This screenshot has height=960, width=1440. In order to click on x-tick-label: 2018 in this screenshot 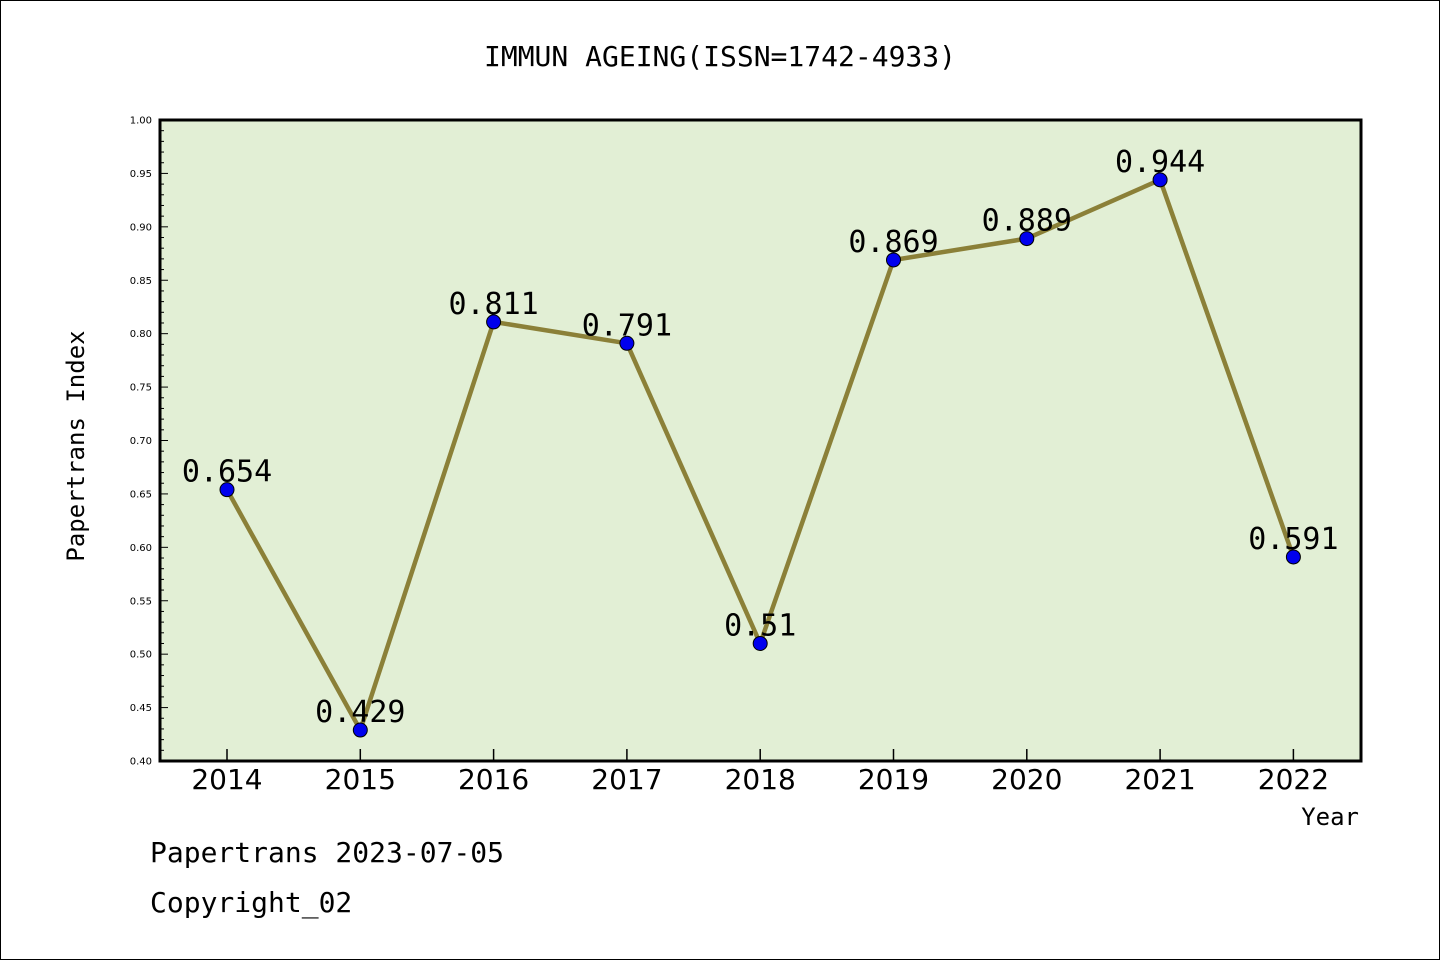, I will do `click(760, 779)`.